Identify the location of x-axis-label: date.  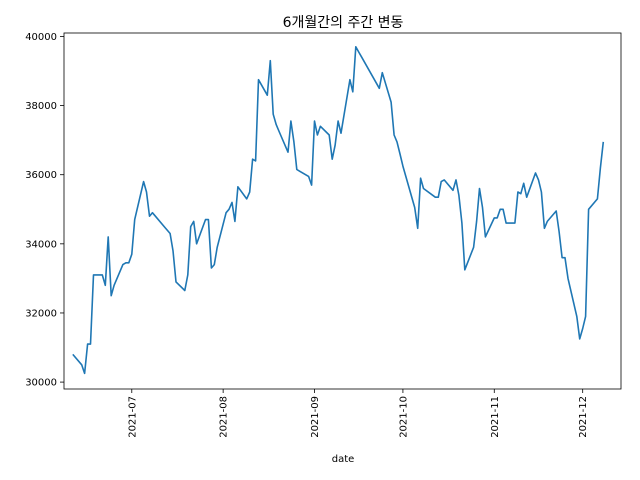
(343, 459).